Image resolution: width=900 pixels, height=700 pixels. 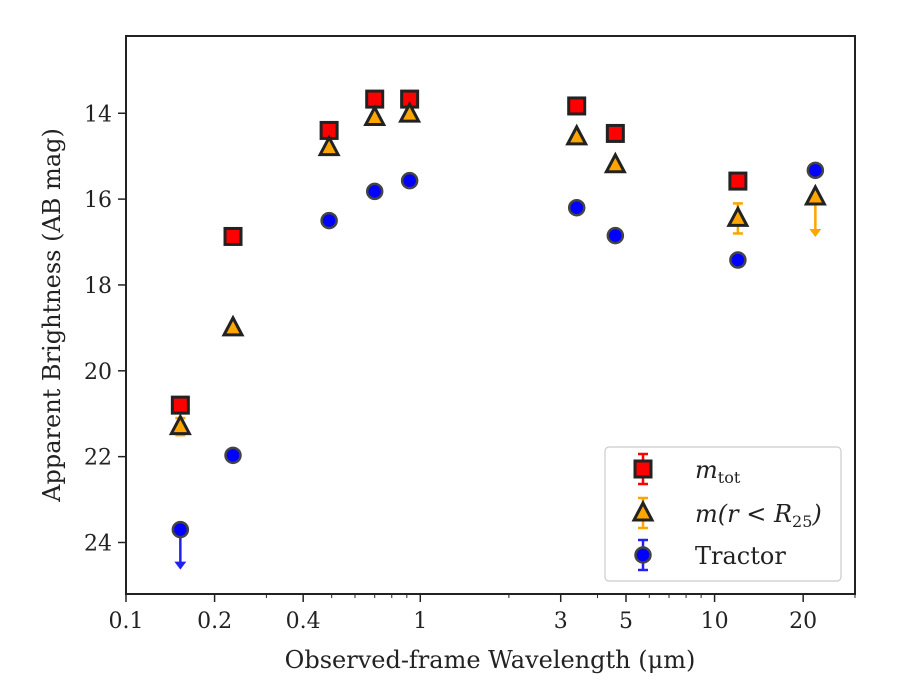 What do you see at coordinates (98, 458) in the screenshot?
I see `y-tick-label: 22` at bounding box center [98, 458].